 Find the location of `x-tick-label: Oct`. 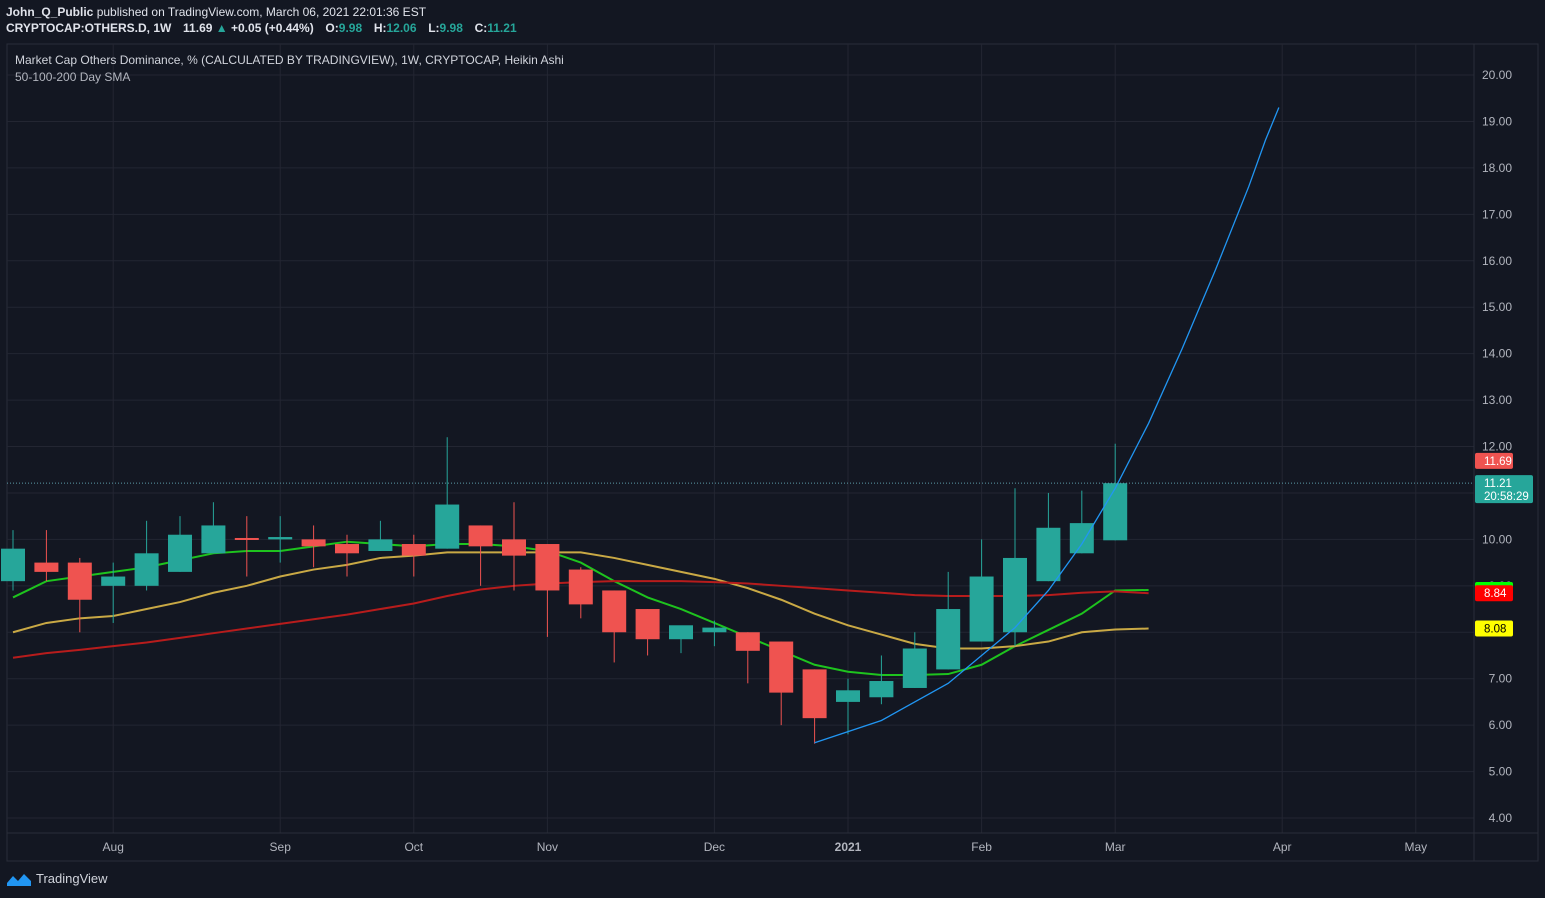

x-tick-label: Oct is located at coordinates (413, 847).